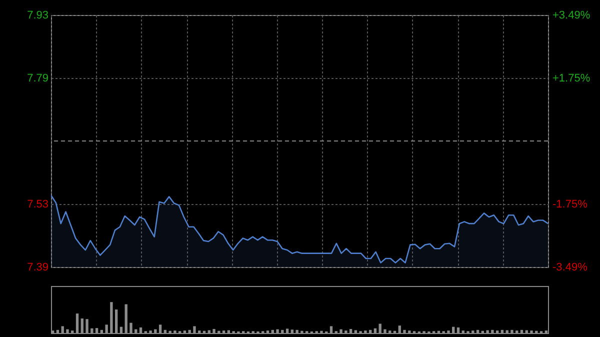 This screenshot has height=337, width=600. What do you see at coordinates (570, 268) in the screenshot?
I see `y2-tick-label: -3.49%` at bounding box center [570, 268].